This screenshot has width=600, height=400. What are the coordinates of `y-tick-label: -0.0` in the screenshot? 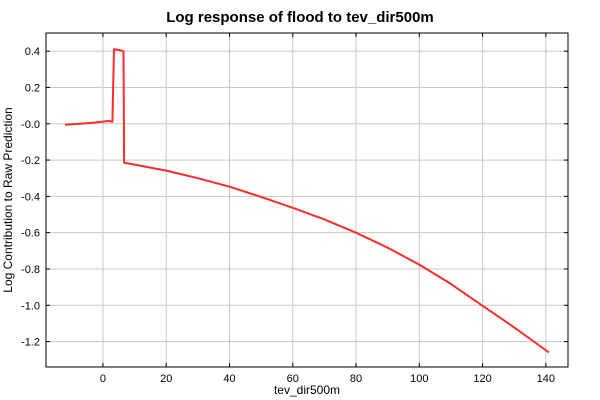 It's located at (30, 125).